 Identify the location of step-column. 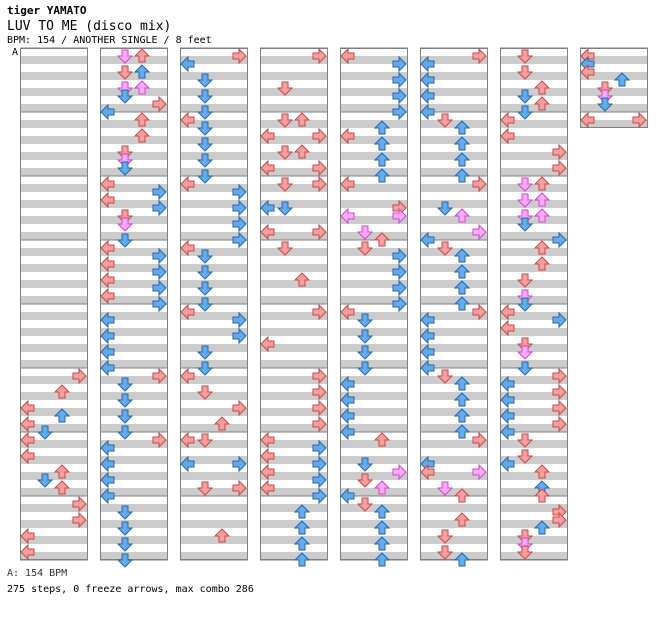
(614, 87).